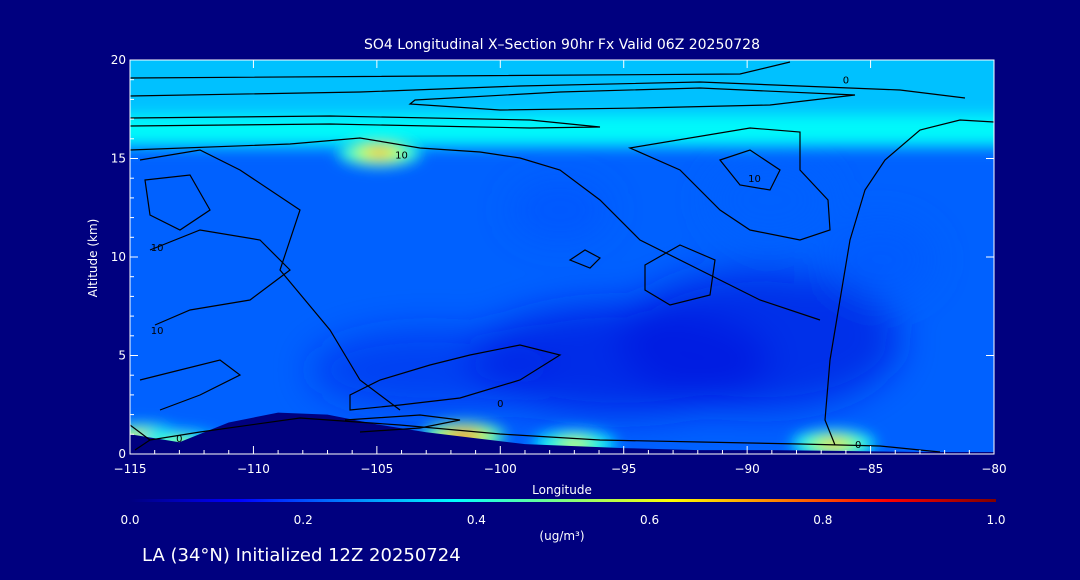  What do you see at coordinates (301, 555) in the screenshot?
I see `chart-subtitle: LA (34°N) Initialized 12Z 20250724` at bounding box center [301, 555].